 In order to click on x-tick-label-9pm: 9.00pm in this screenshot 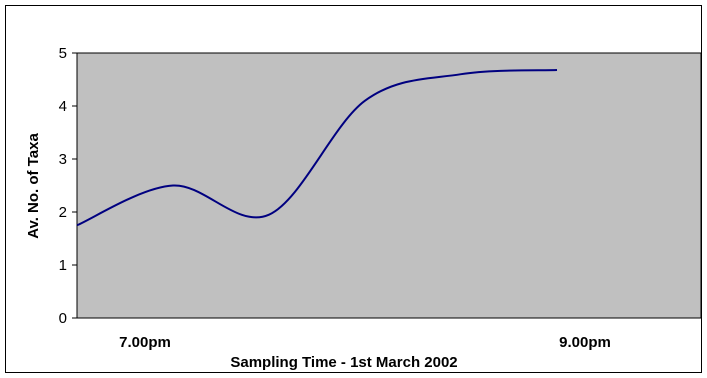, I will do `click(585, 342)`.